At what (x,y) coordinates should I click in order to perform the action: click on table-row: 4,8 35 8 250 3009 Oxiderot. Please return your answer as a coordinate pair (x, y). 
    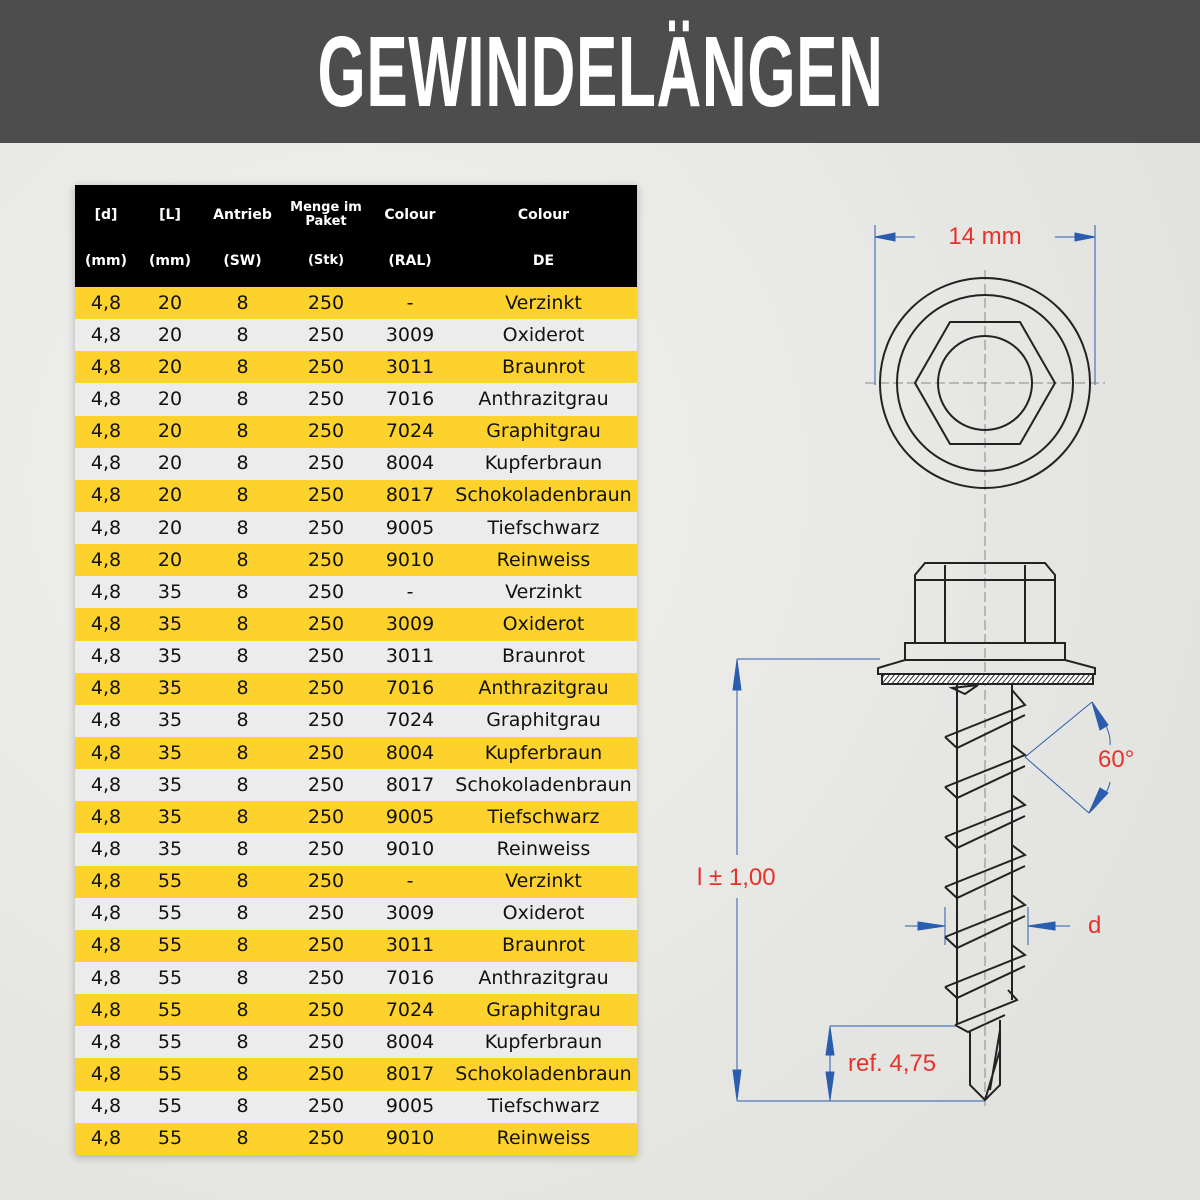
    Looking at the image, I should click on (356, 624).